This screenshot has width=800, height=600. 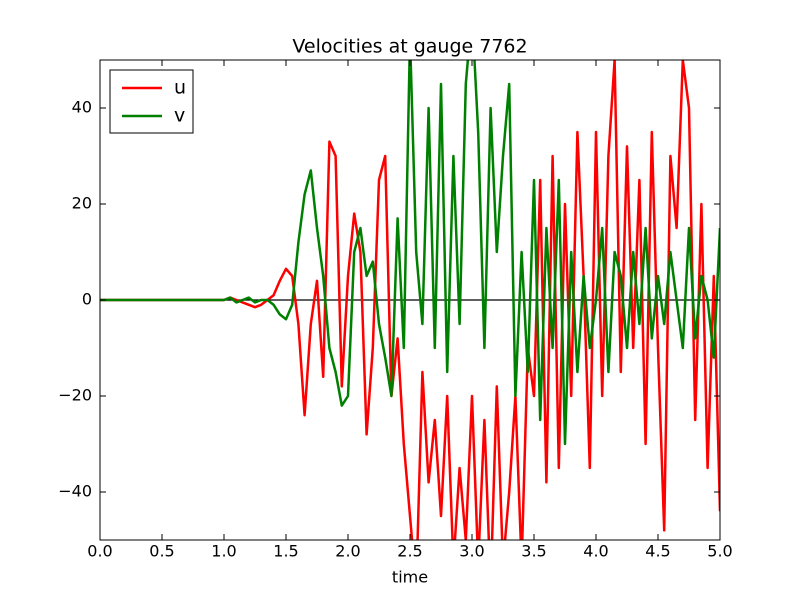 What do you see at coordinates (223, 551) in the screenshot?
I see `x-tick-label: 1.0` at bounding box center [223, 551].